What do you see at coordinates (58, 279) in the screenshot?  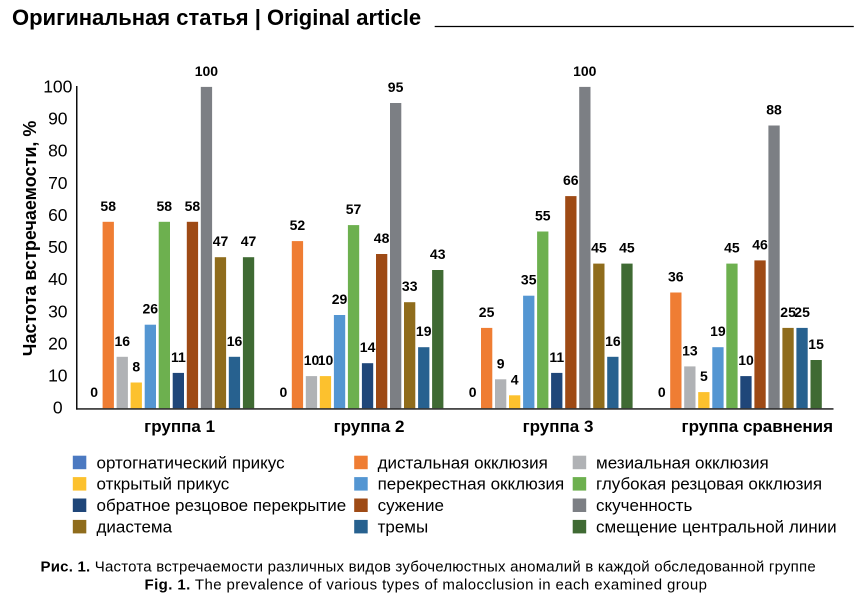 I see `svg-text: 40` at bounding box center [58, 279].